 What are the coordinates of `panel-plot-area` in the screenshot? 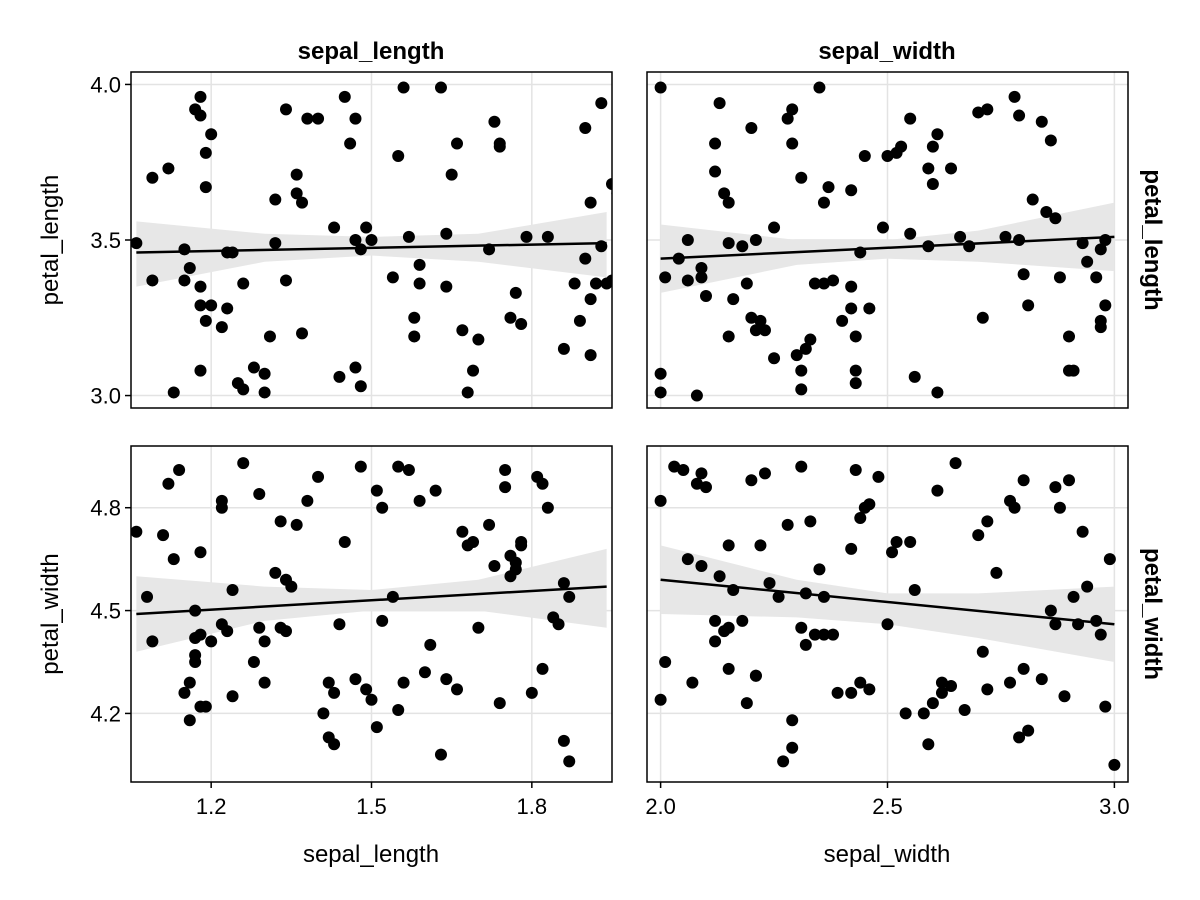 It's located at (371, 614).